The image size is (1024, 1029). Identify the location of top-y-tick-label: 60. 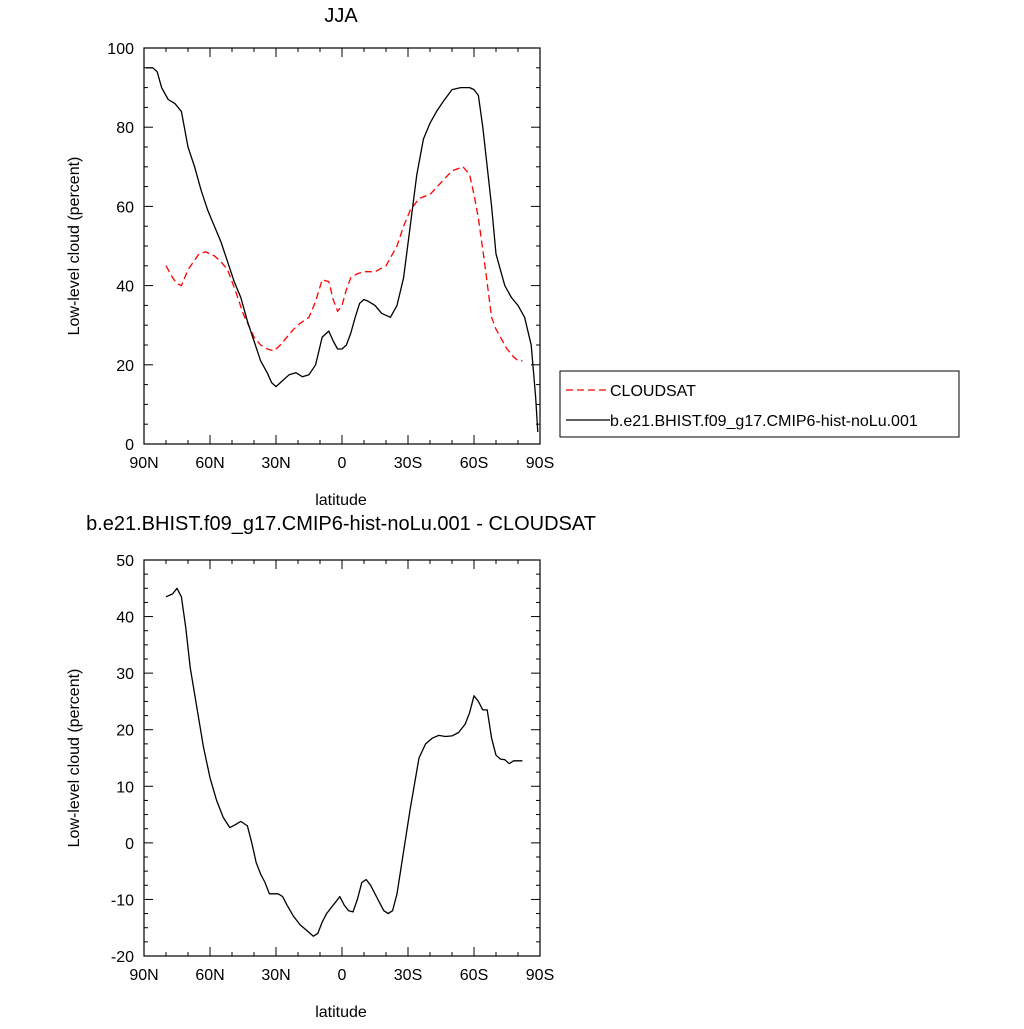
(125, 207).